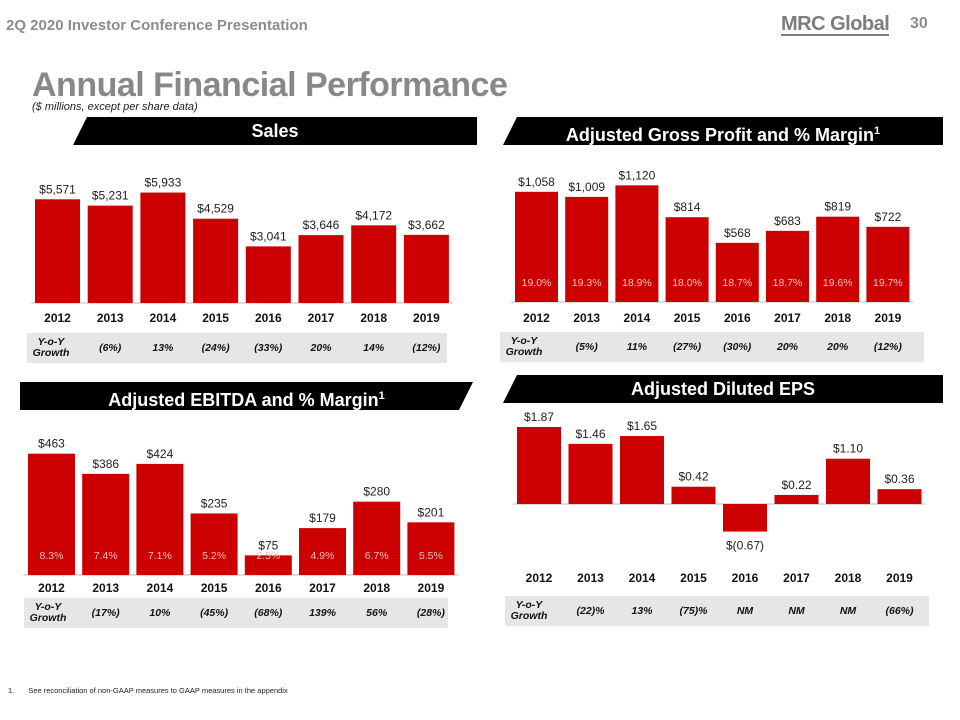 The width and height of the screenshot is (960, 720). Describe the element at coordinates (374, 347) in the screenshot. I see `sales-growth-value: 14%` at that location.